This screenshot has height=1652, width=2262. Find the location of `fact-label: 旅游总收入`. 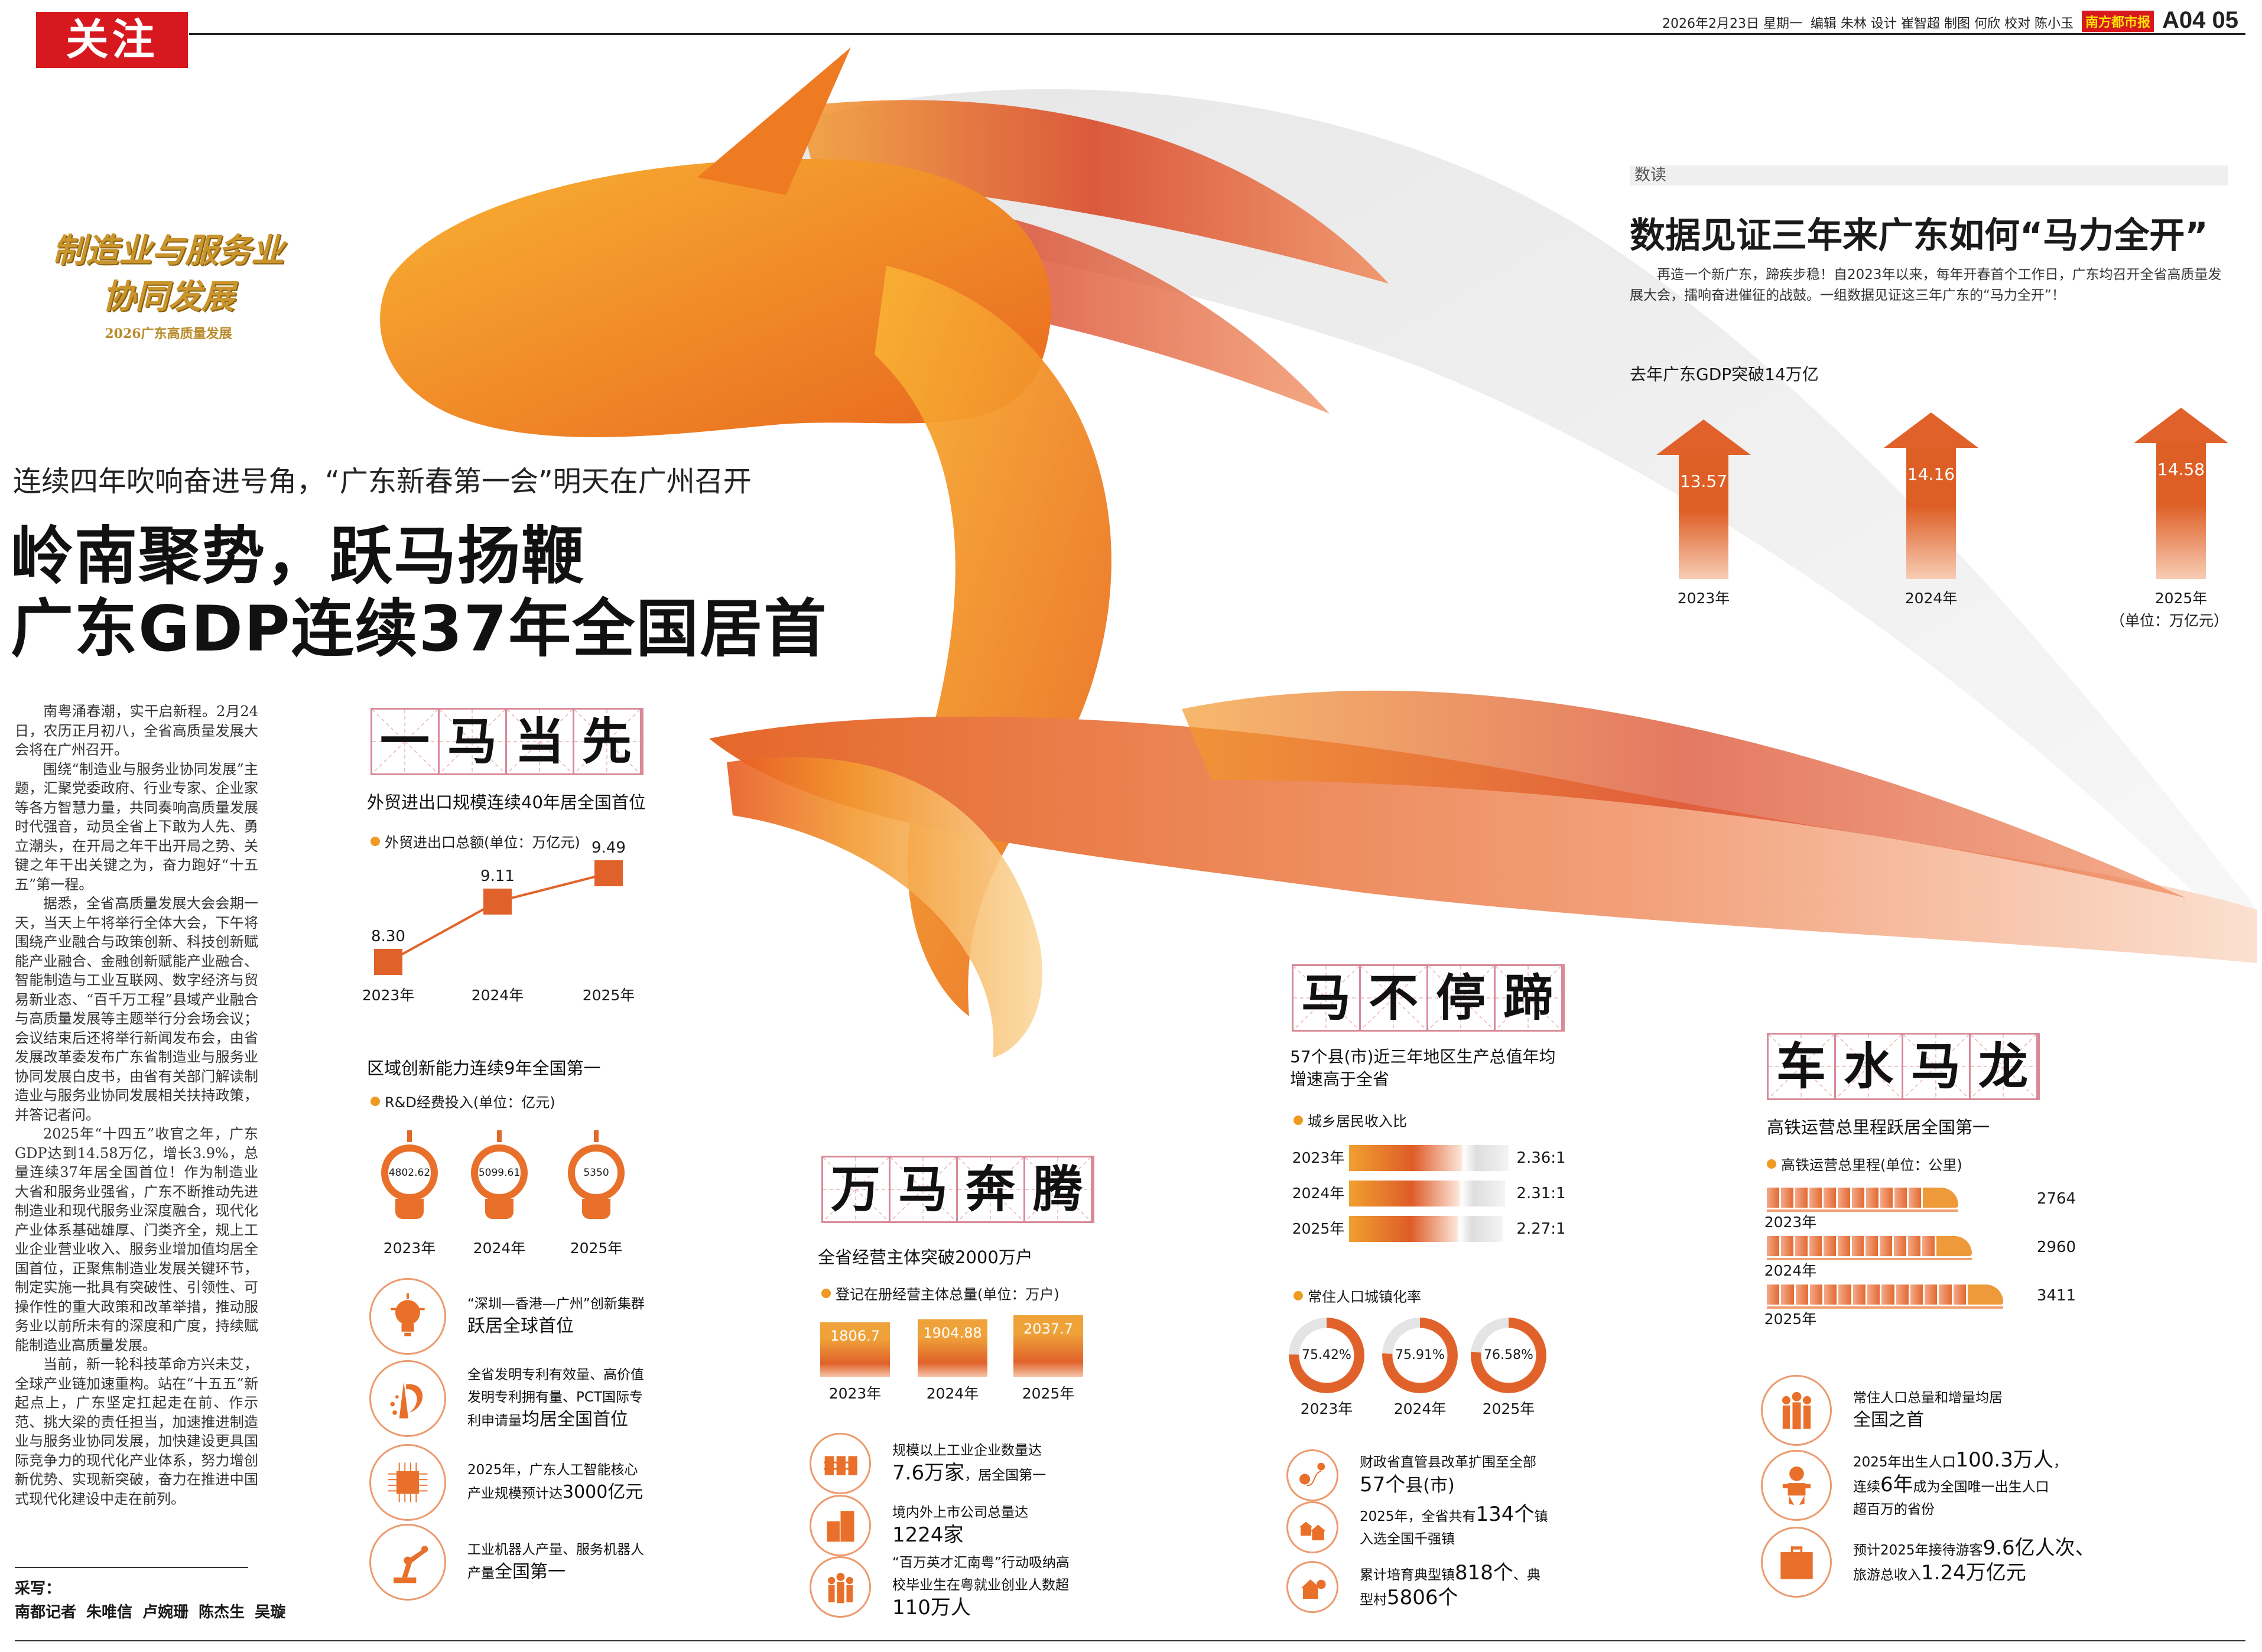

fact-label: 旅游总收入 is located at coordinates (1887, 1575).